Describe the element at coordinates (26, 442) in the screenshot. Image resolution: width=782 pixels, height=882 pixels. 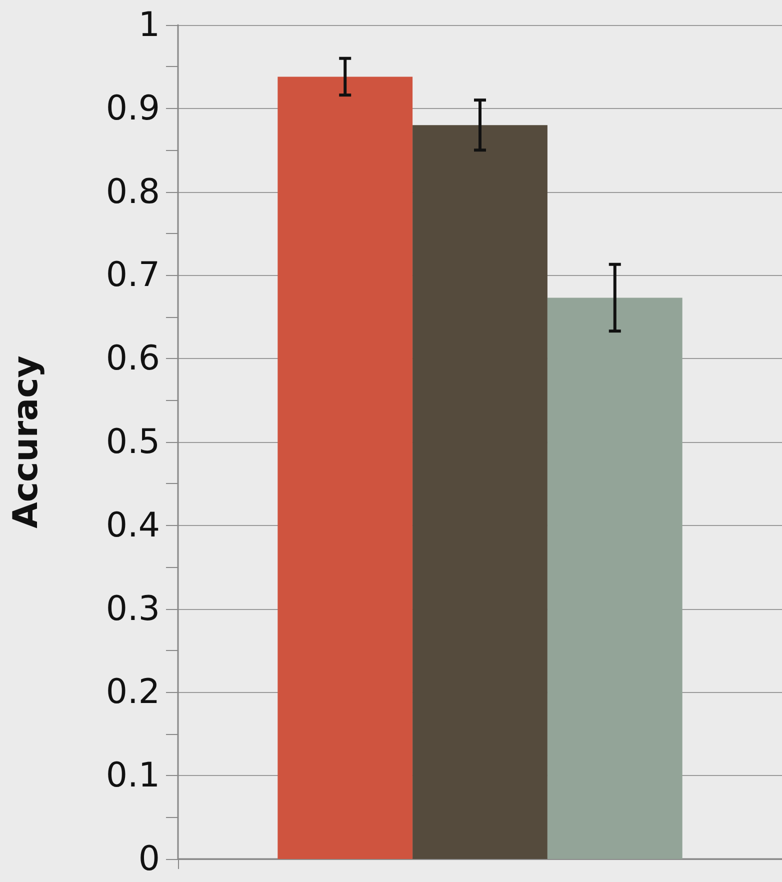
I see `y-axis-title: Accuracy` at that location.